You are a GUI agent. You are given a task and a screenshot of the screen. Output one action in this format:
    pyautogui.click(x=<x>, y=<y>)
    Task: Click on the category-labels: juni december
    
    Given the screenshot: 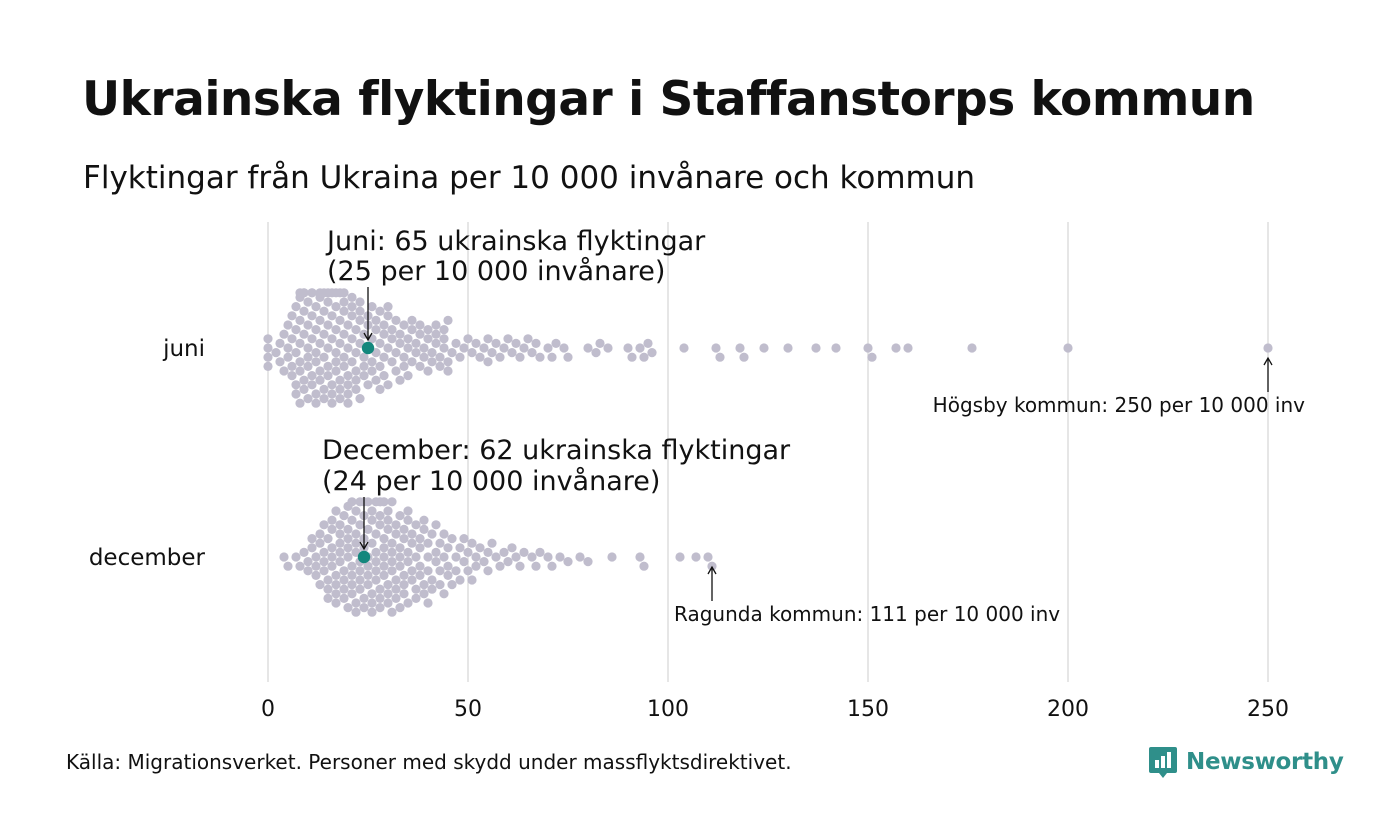 What is the action you would take?
    pyautogui.click(x=147, y=453)
    